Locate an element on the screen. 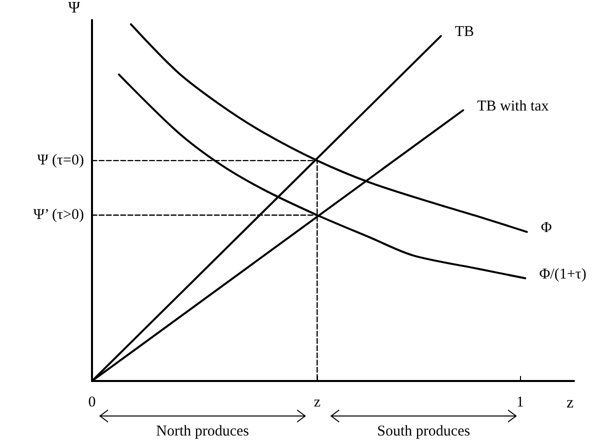 Image resolution: width=607 pixels, height=443 pixels. series-label: Φ is located at coordinates (546, 228).